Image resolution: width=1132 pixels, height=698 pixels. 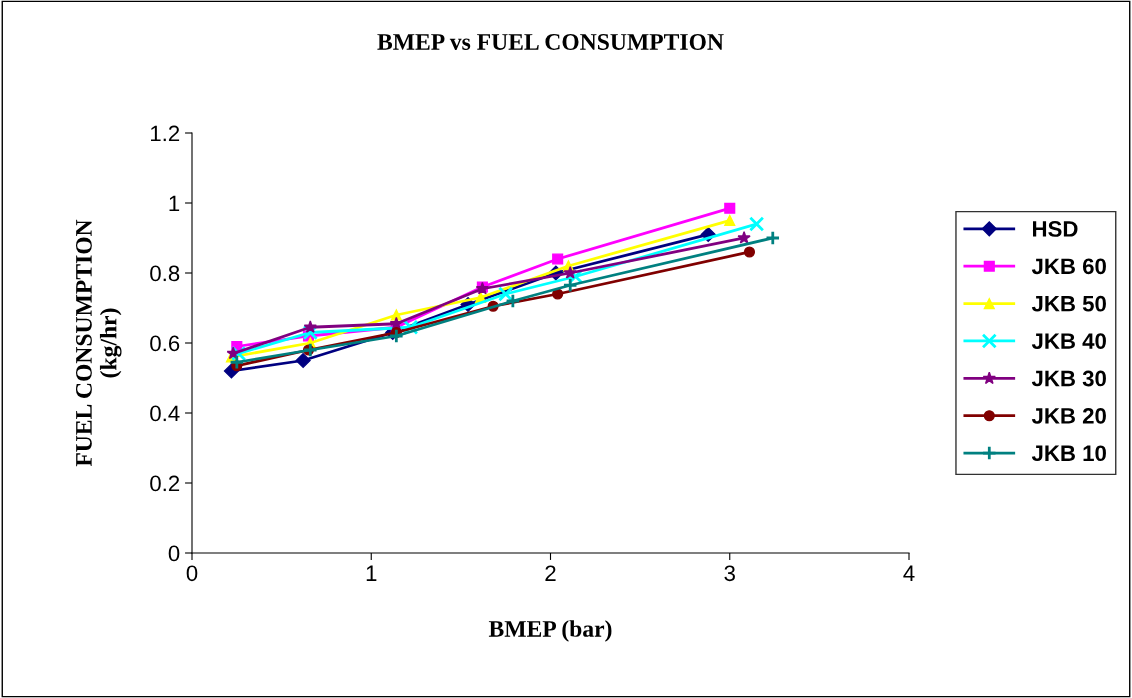 What do you see at coordinates (909, 573) in the screenshot?
I see `x-tick-label: 4` at bounding box center [909, 573].